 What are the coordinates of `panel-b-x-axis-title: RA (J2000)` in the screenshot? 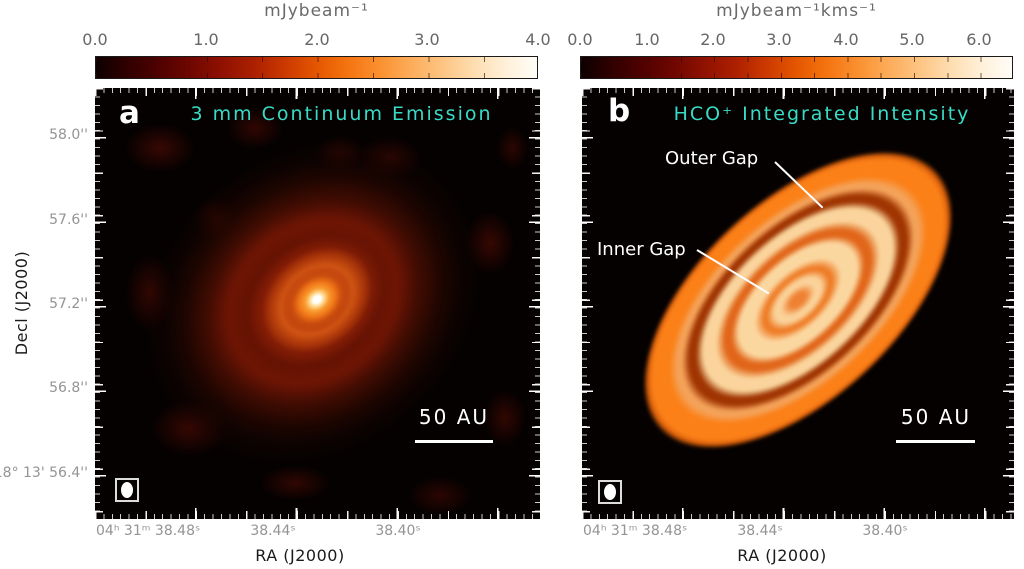 It's located at (782, 555).